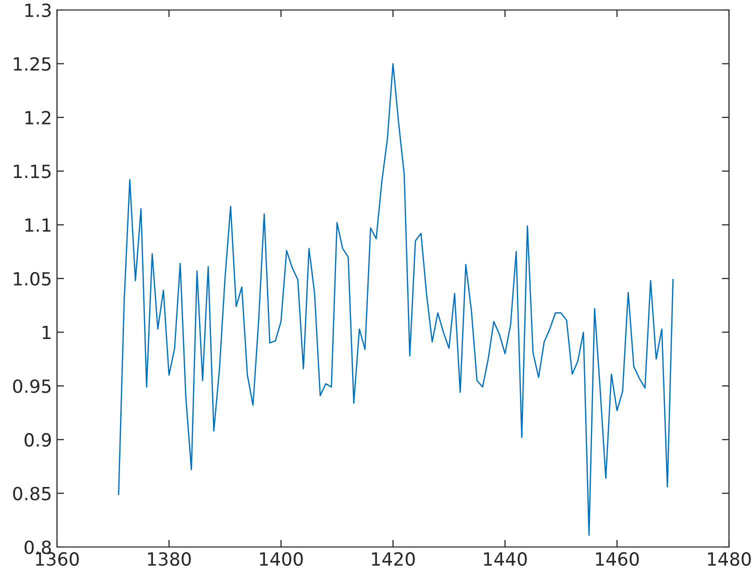 Image resolution: width=753 pixels, height=577 pixels. Describe the element at coordinates (37, 547) in the screenshot. I see `y-tick-label: 0.8` at that location.